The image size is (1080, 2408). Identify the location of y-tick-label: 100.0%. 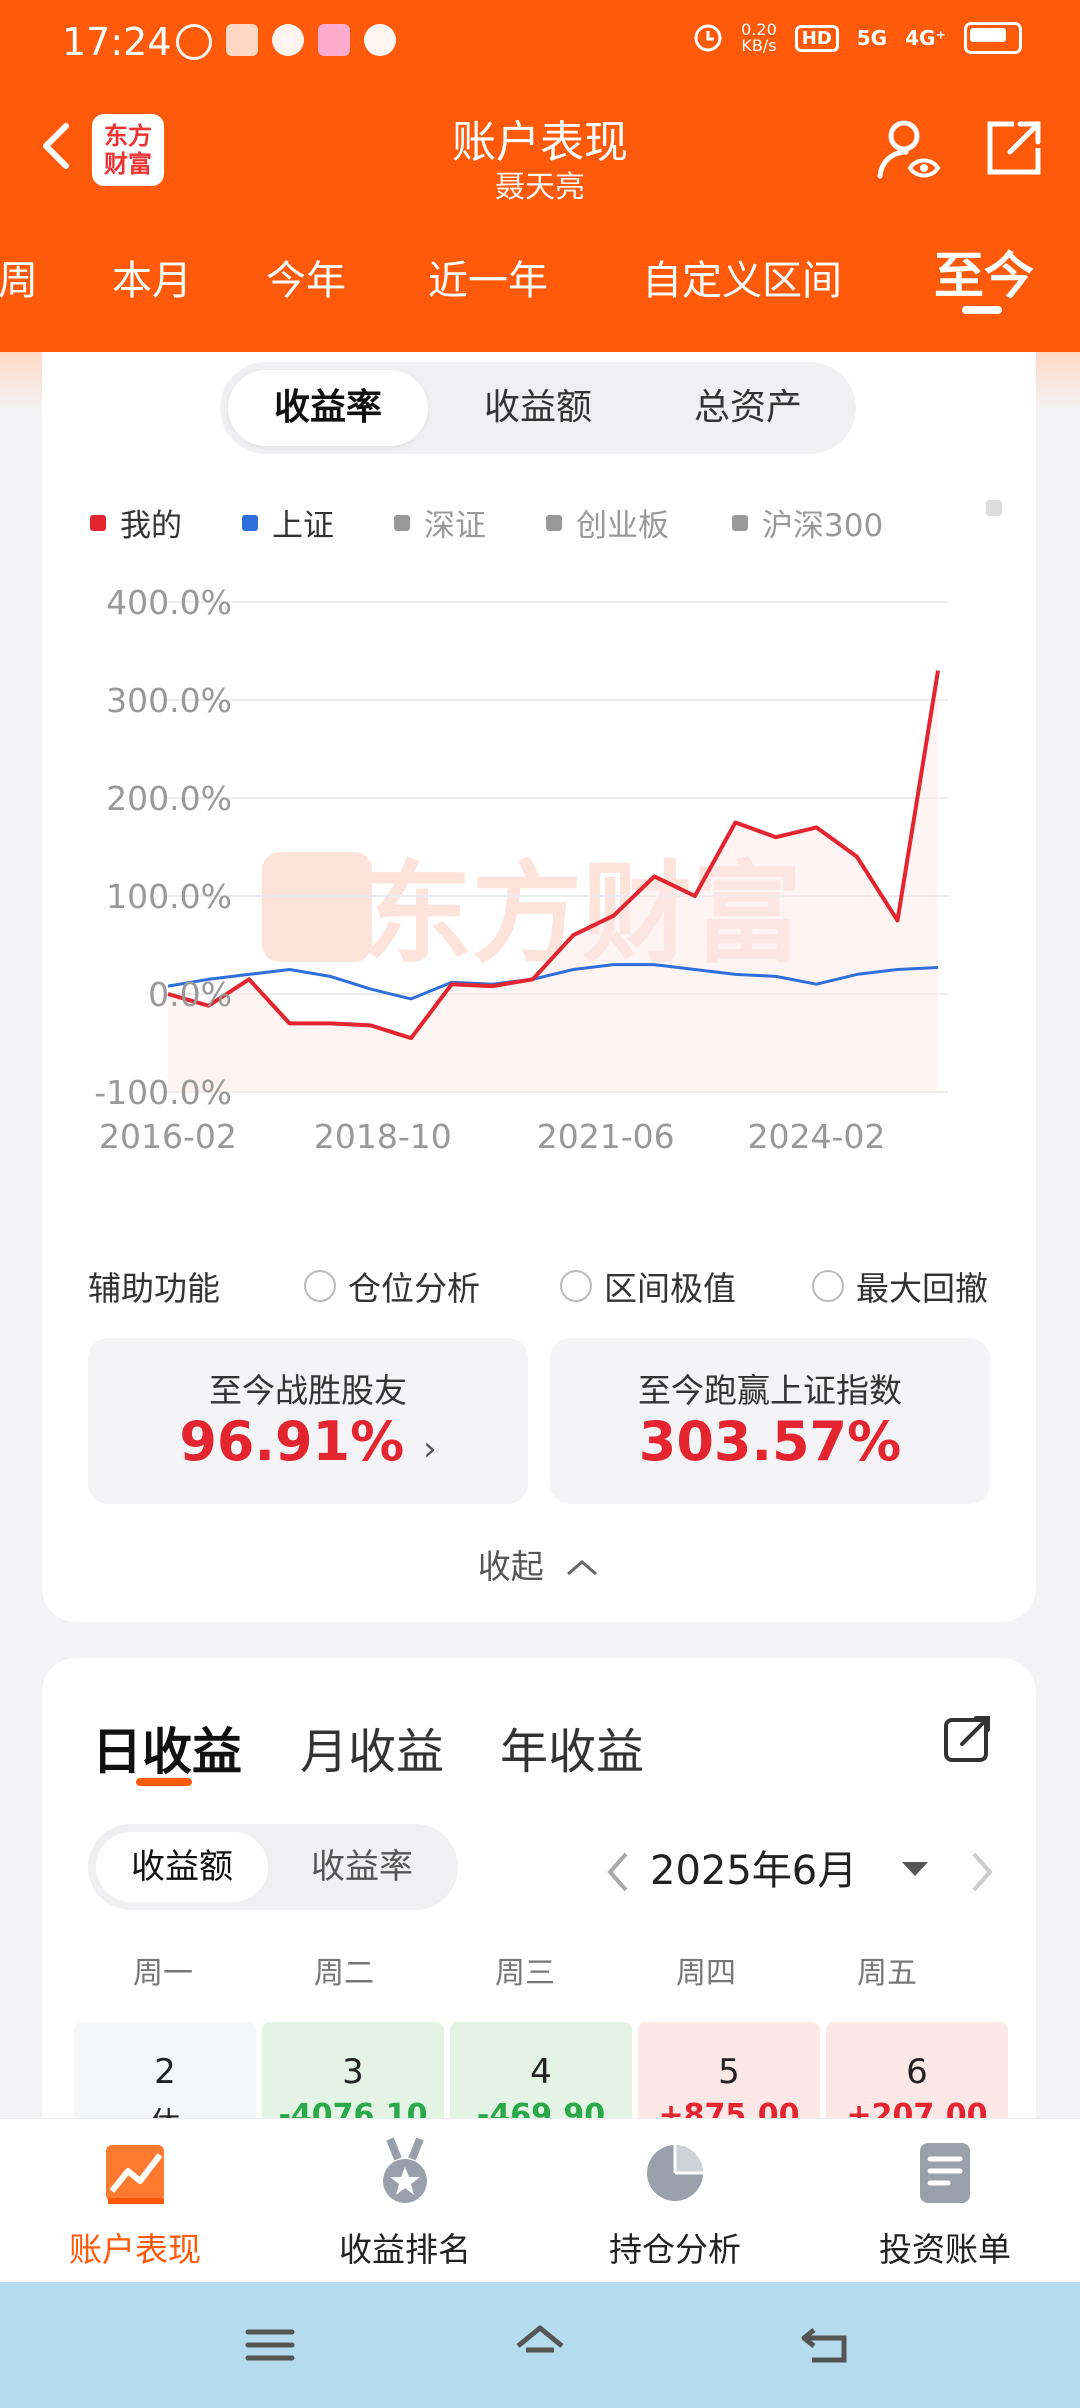
(169, 896).